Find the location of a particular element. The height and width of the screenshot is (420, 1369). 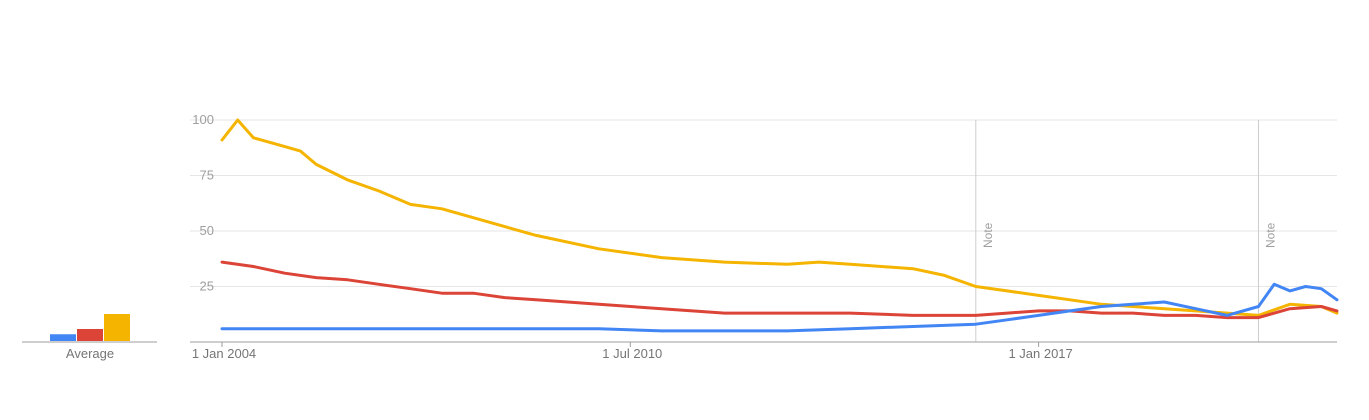

y-tick-label: 75 is located at coordinates (207, 175).